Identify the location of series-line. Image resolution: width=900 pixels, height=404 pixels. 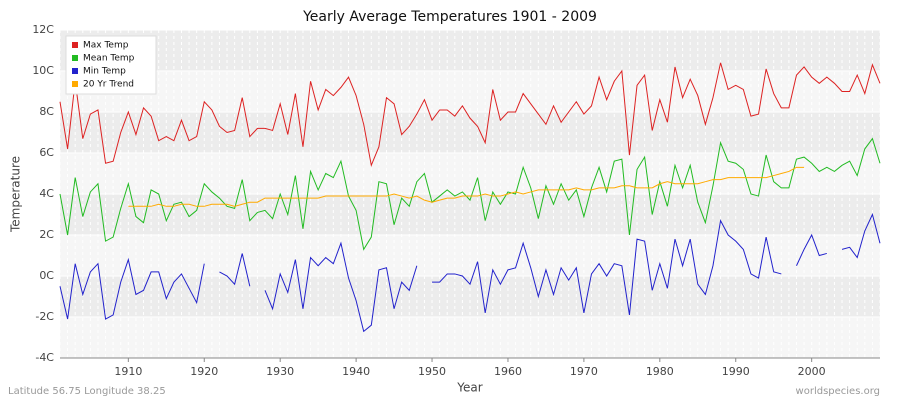
(466, 186).